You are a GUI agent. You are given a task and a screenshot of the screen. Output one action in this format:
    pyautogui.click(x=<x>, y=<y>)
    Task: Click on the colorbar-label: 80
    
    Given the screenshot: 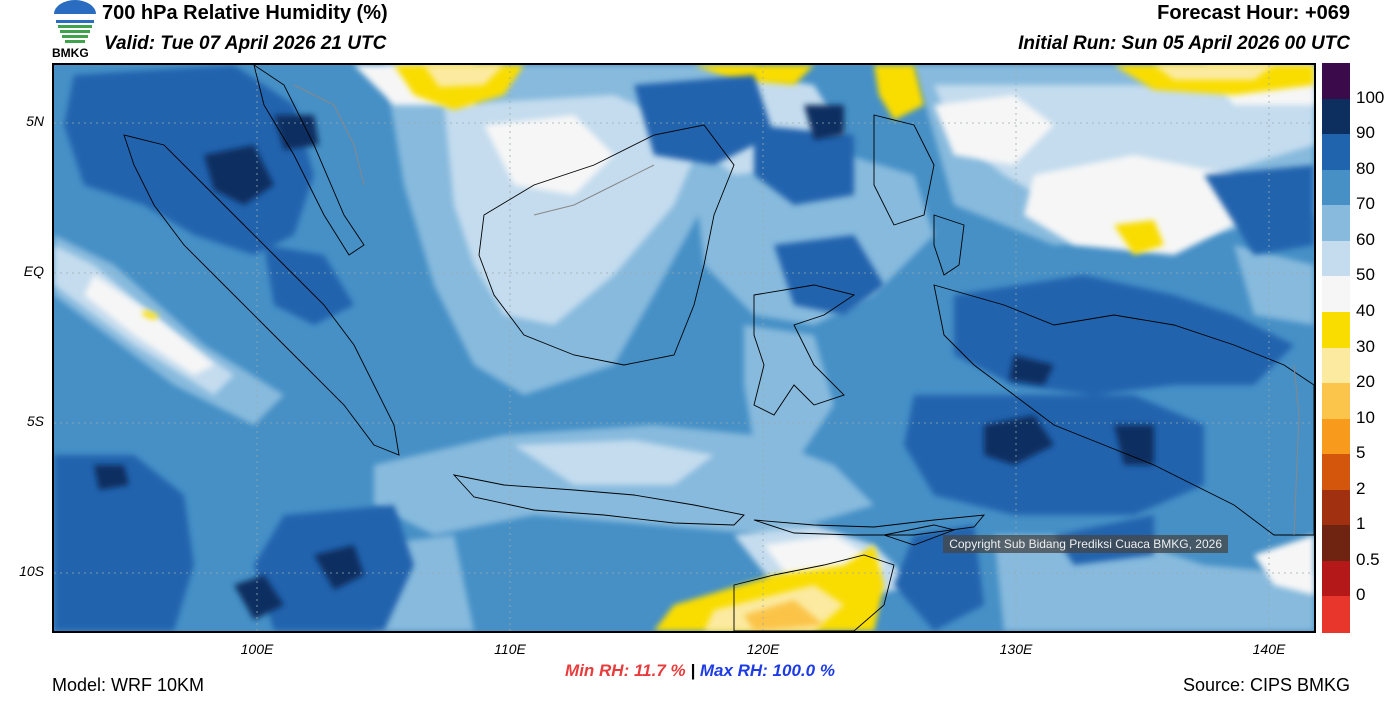 What is the action you would take?
    pyautogui.click(x=1365, y=168)
    